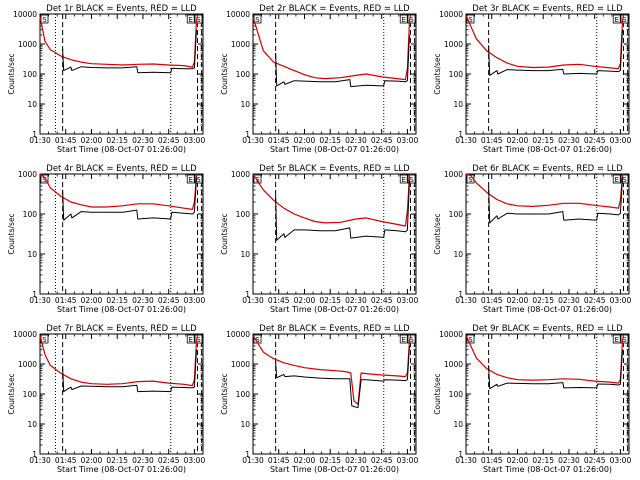 Image resolution: width=640 pixels, height=480 pixels. What do you see at coordinates (334, 169) in the screenshot?
I see `panel-title: Det 5r BLACK = Events, RED = LLD` at bounding box center [334, 169].